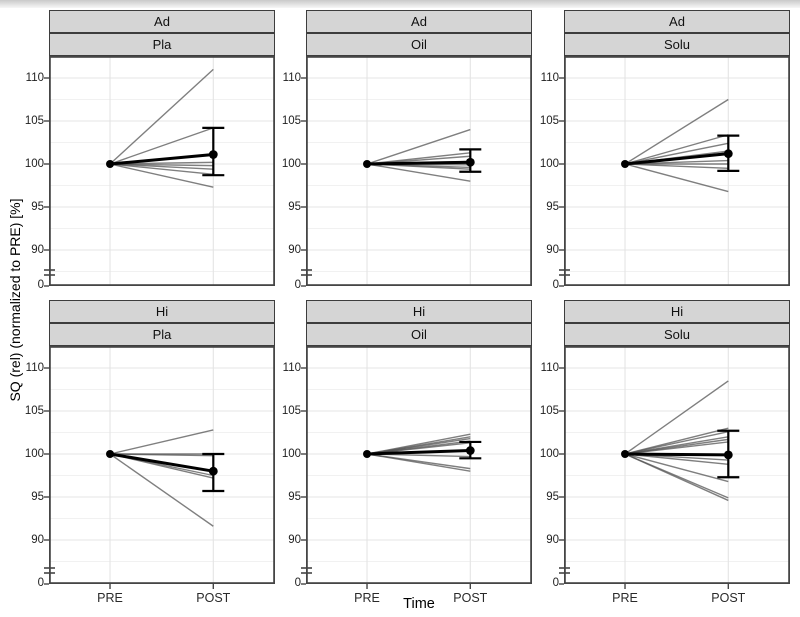 This screenshot has width=800, height=617. Describe the element at coordinates (677, 334) in the screenshot. I see `facet-strip-col: Solu` at that location.